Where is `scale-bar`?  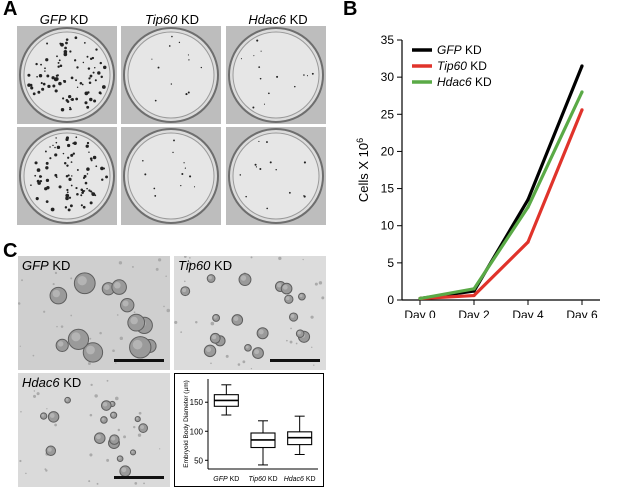 scale-bar is located at coordinates (139, 477).